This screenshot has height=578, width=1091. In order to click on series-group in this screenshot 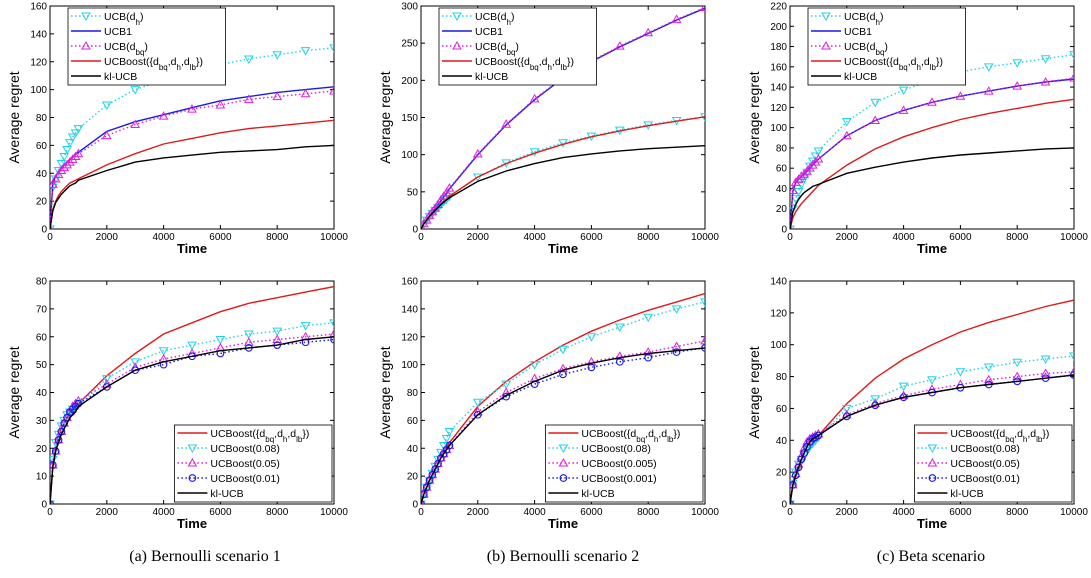, I will do `click(563, 398)`.